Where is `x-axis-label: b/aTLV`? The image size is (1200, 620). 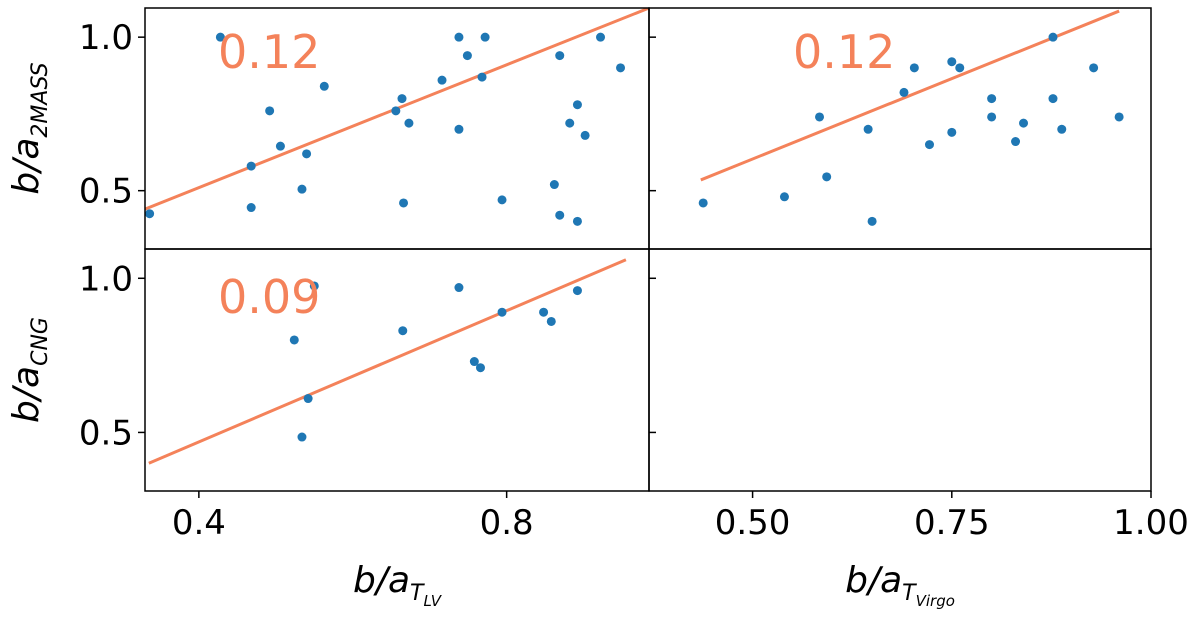 x-axis-label: b/aTLV is located at coordinates (398, 585).